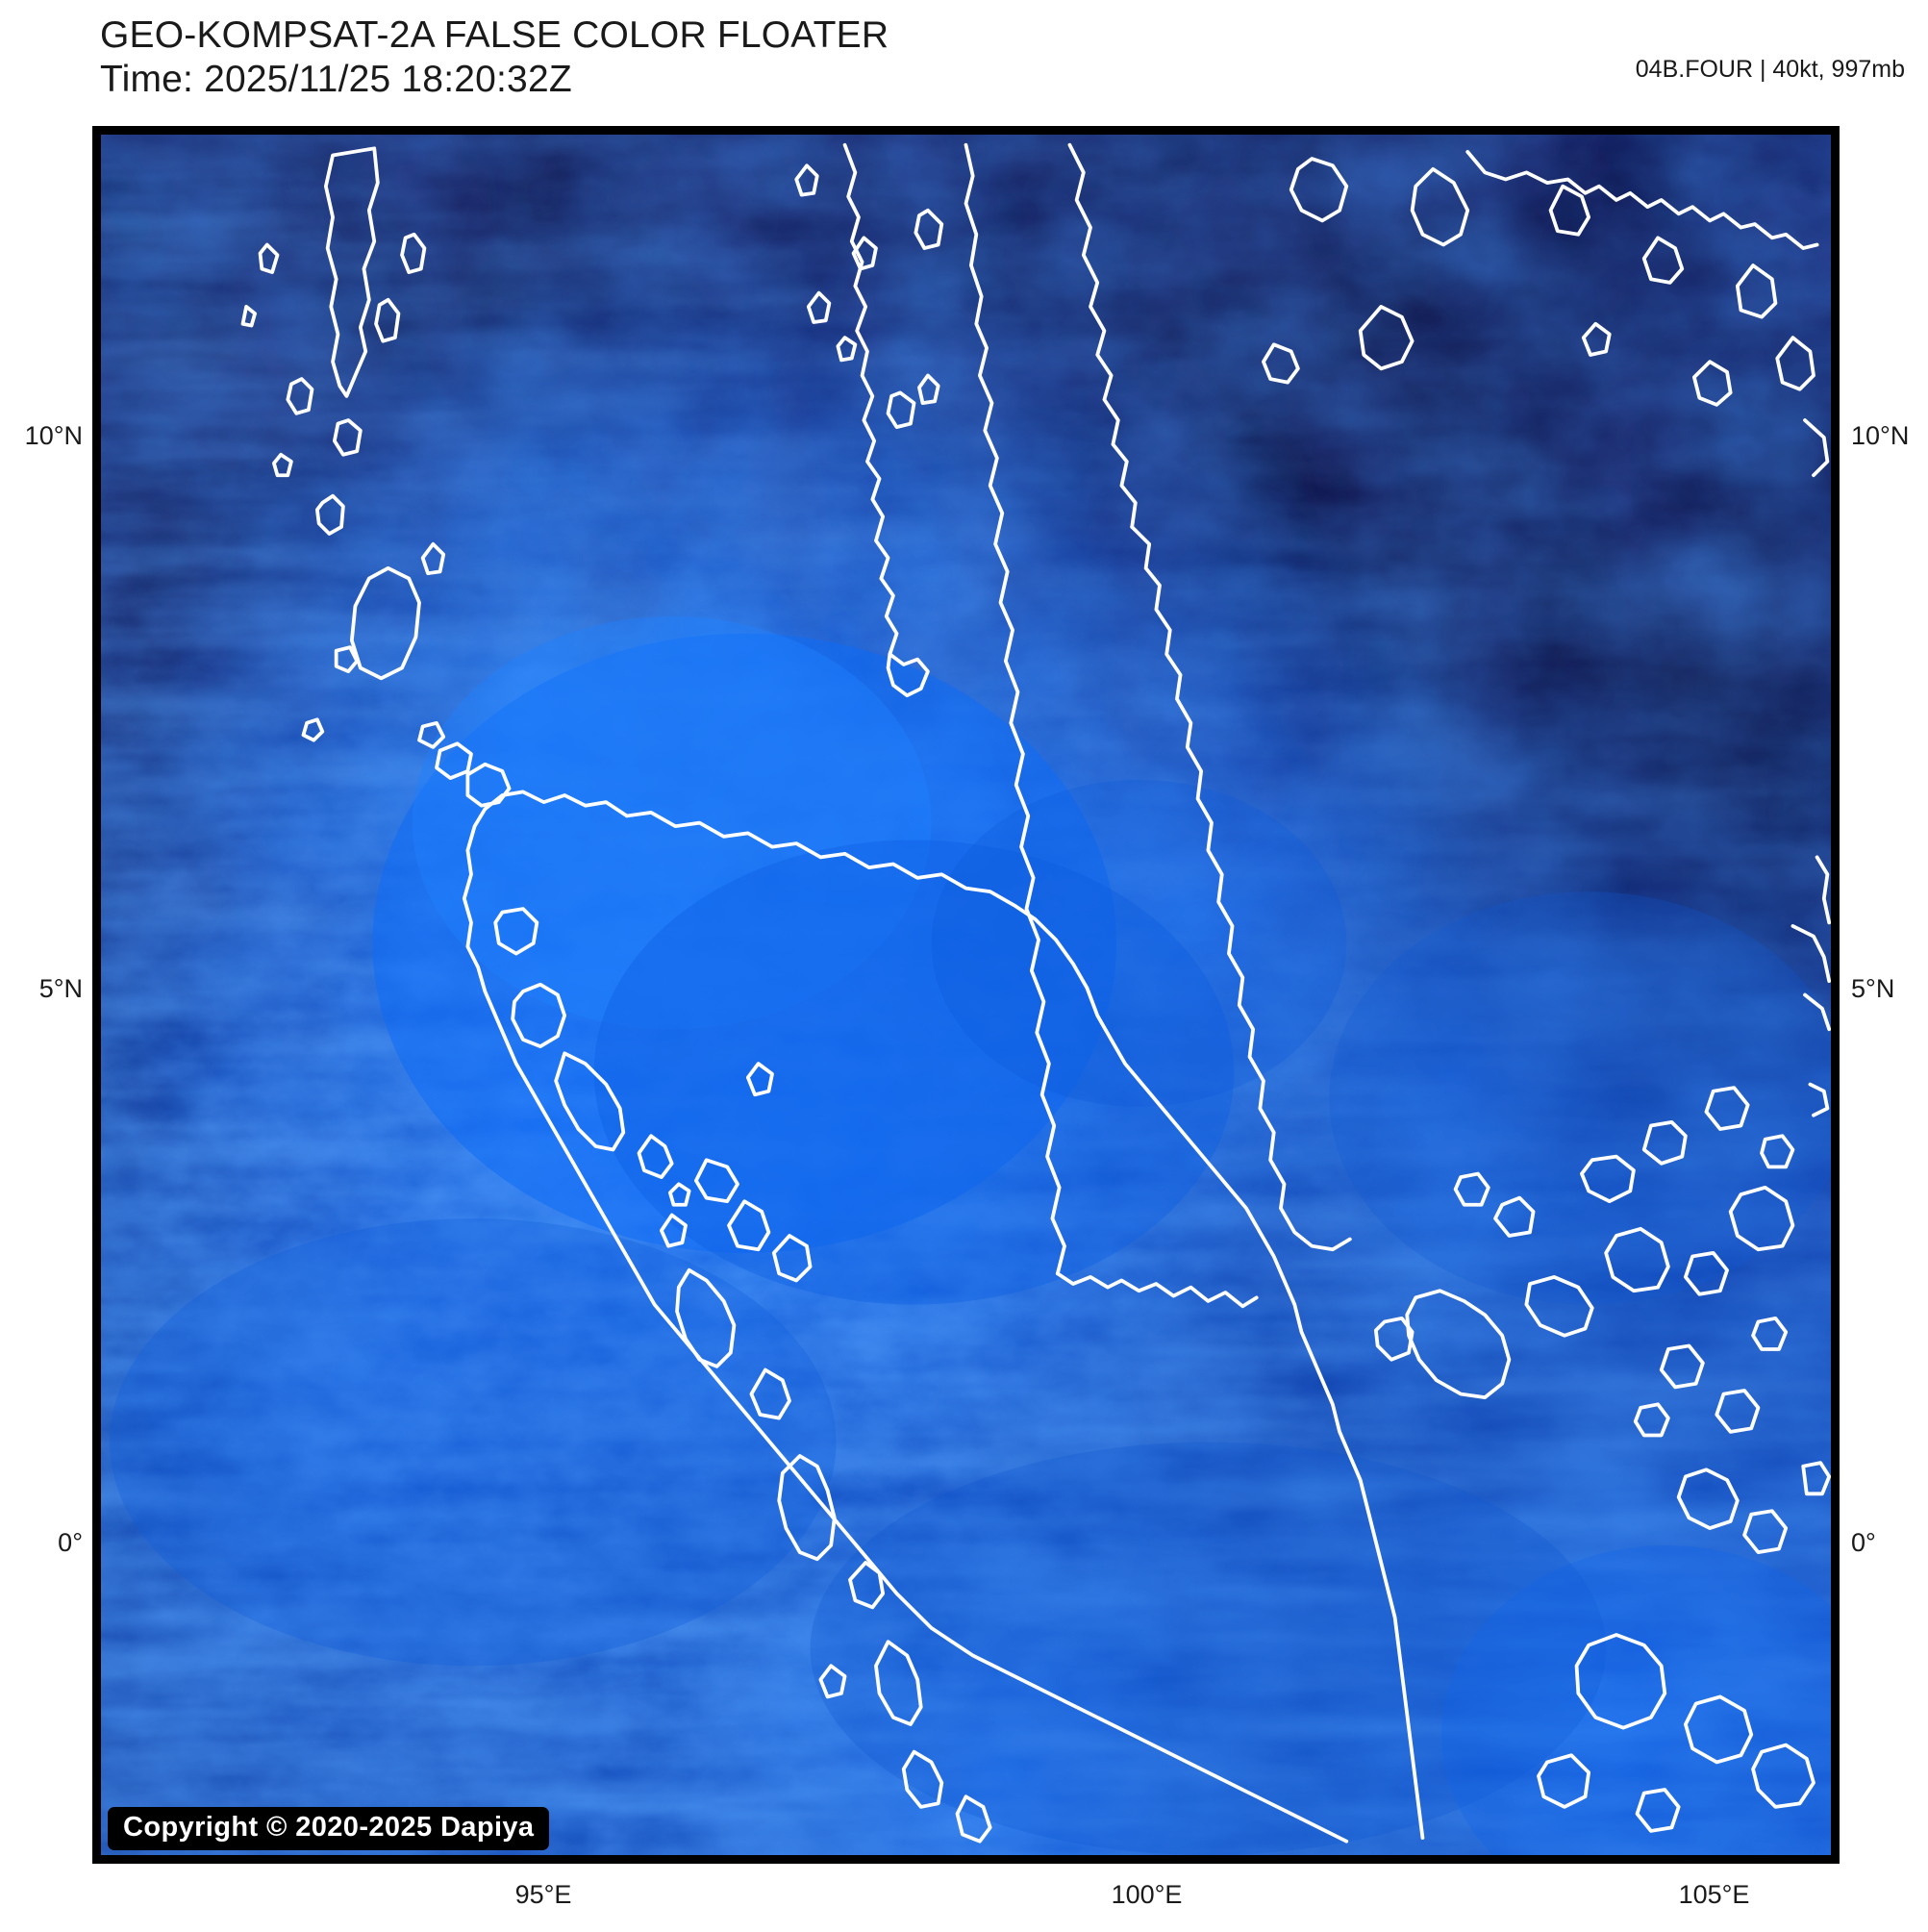 The height and width of the screenshot is (1932, 1928). What do you see at coordinates (543, 1894) in the screenshot?
I see `x-axis-label-95e: 95°E` at bounding box center [543, 1894].